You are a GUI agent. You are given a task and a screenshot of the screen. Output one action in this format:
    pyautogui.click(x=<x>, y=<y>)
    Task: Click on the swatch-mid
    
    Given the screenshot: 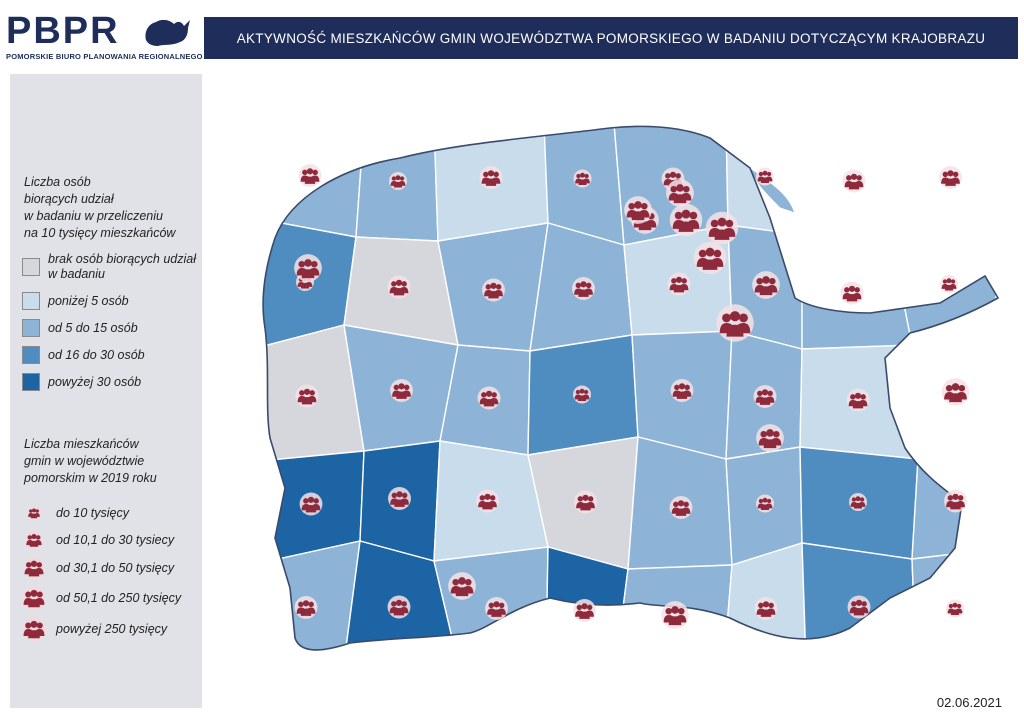 What is the action you would take?
    pyautogui.click(x=31, y=328)
    